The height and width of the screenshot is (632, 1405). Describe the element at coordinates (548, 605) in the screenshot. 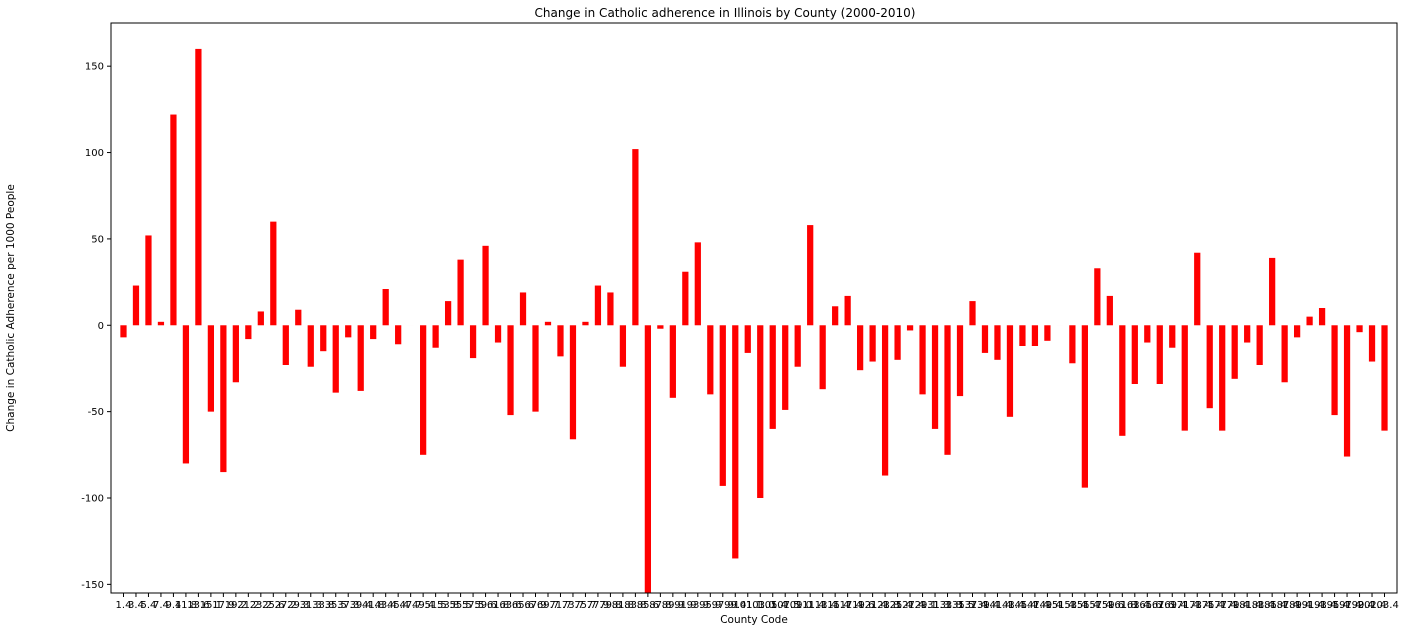

I see `x-tick-label: 69.7` at that location.